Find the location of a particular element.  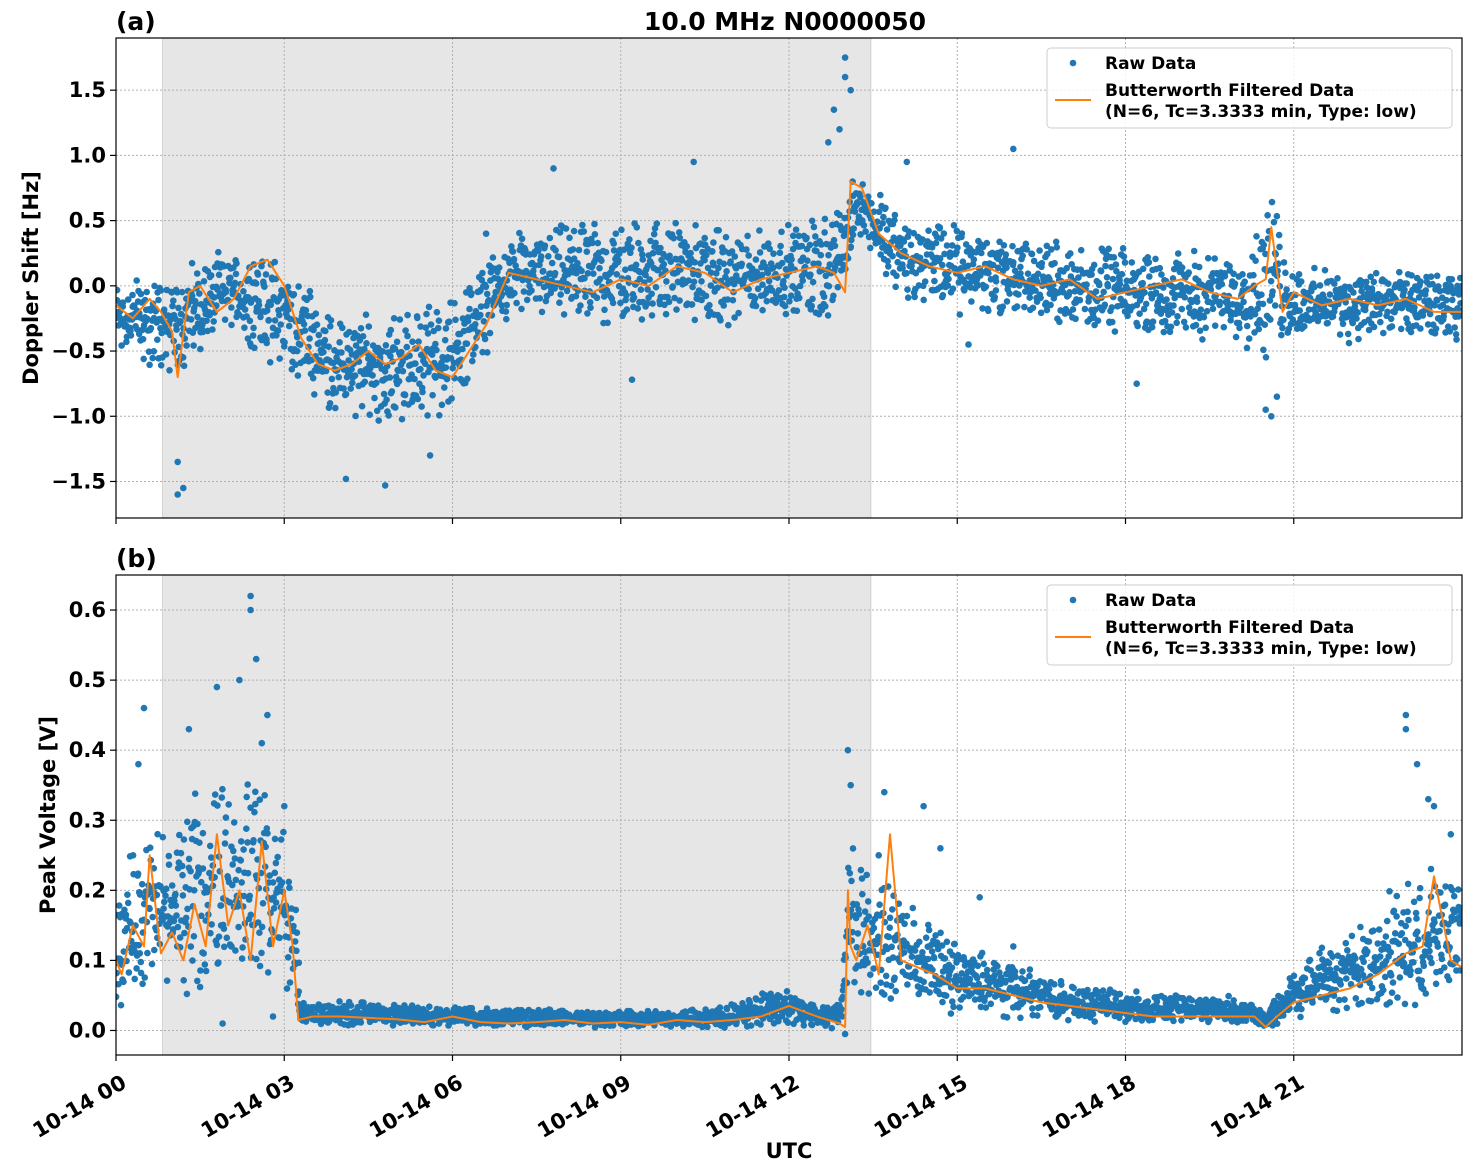

y-tick-label: −0.5 is located at coordinates (78, 351).